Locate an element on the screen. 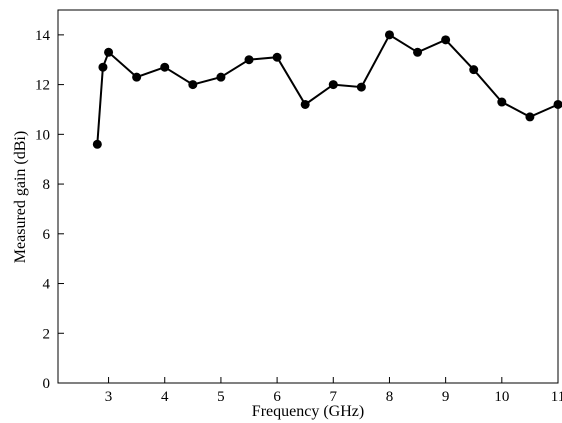  x-axis: 3 4 5 6 7 8 9 10 11 is located at coordinates (333, 391).